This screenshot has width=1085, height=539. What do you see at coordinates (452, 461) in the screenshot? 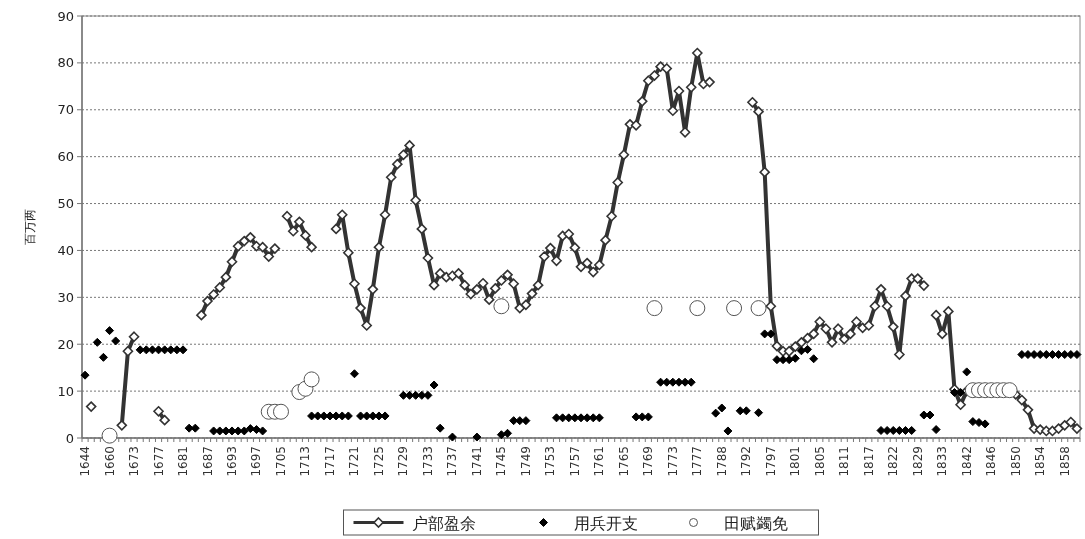
I see `x-tick-label: 1737` at bounding box center [452, 461].